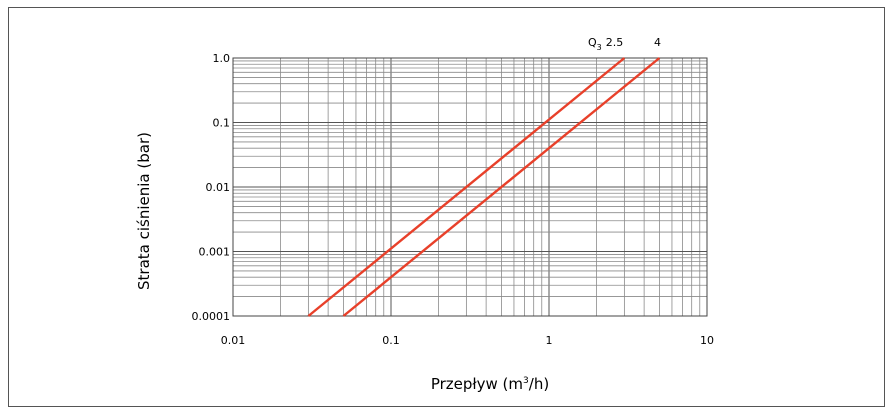  I want to click on series-label-value-1: 2.5, so click(615, 42).